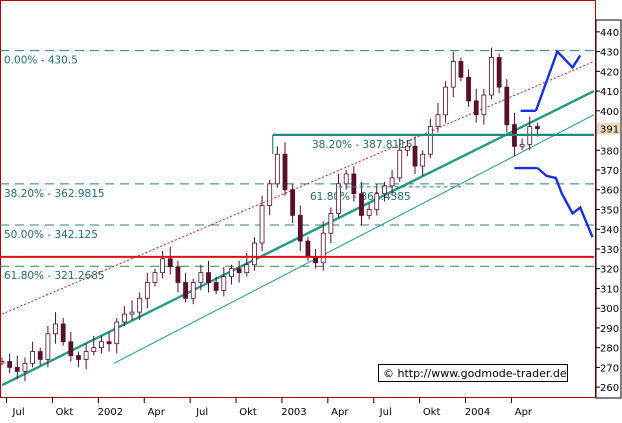 The image size is (622, 423). What do you see at coordinates (609, 349) in the screenshot?
I see `y-tick-label: 280` at bounding box center [609, 349].